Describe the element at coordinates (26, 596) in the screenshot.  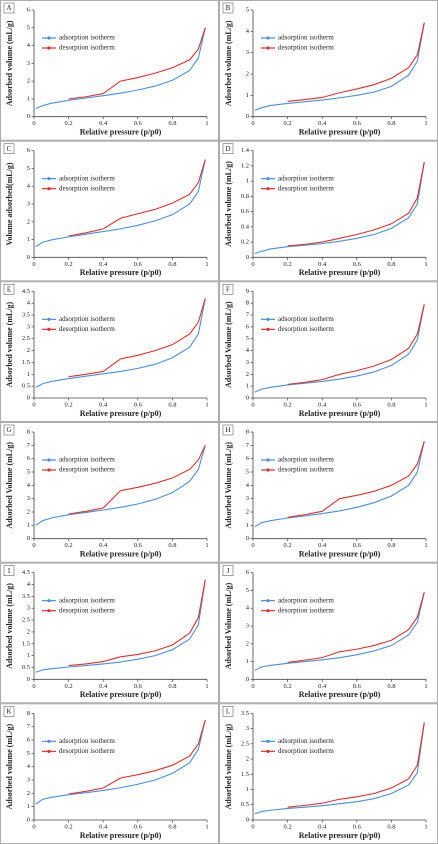
I see `y-tick-label: 3.5` at that location.